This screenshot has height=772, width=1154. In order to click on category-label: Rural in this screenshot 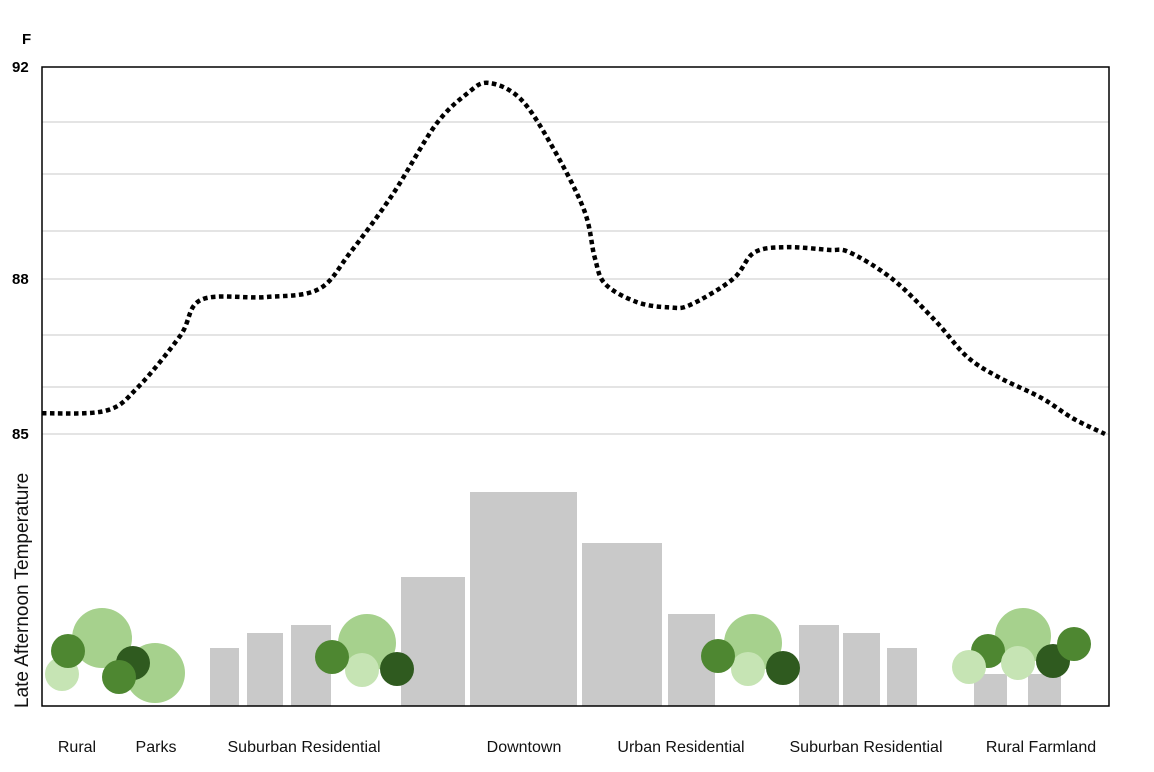, I will do `click(77, 747)`.